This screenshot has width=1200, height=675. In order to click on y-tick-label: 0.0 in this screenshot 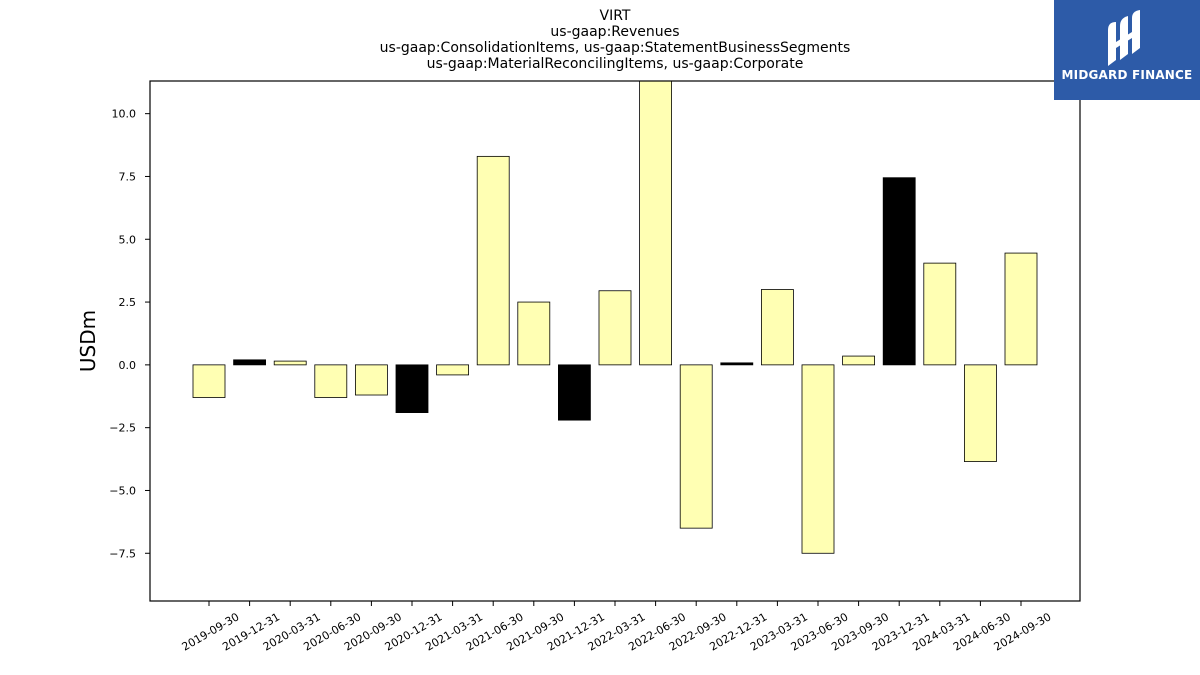, I will do `click(128, 365)`.